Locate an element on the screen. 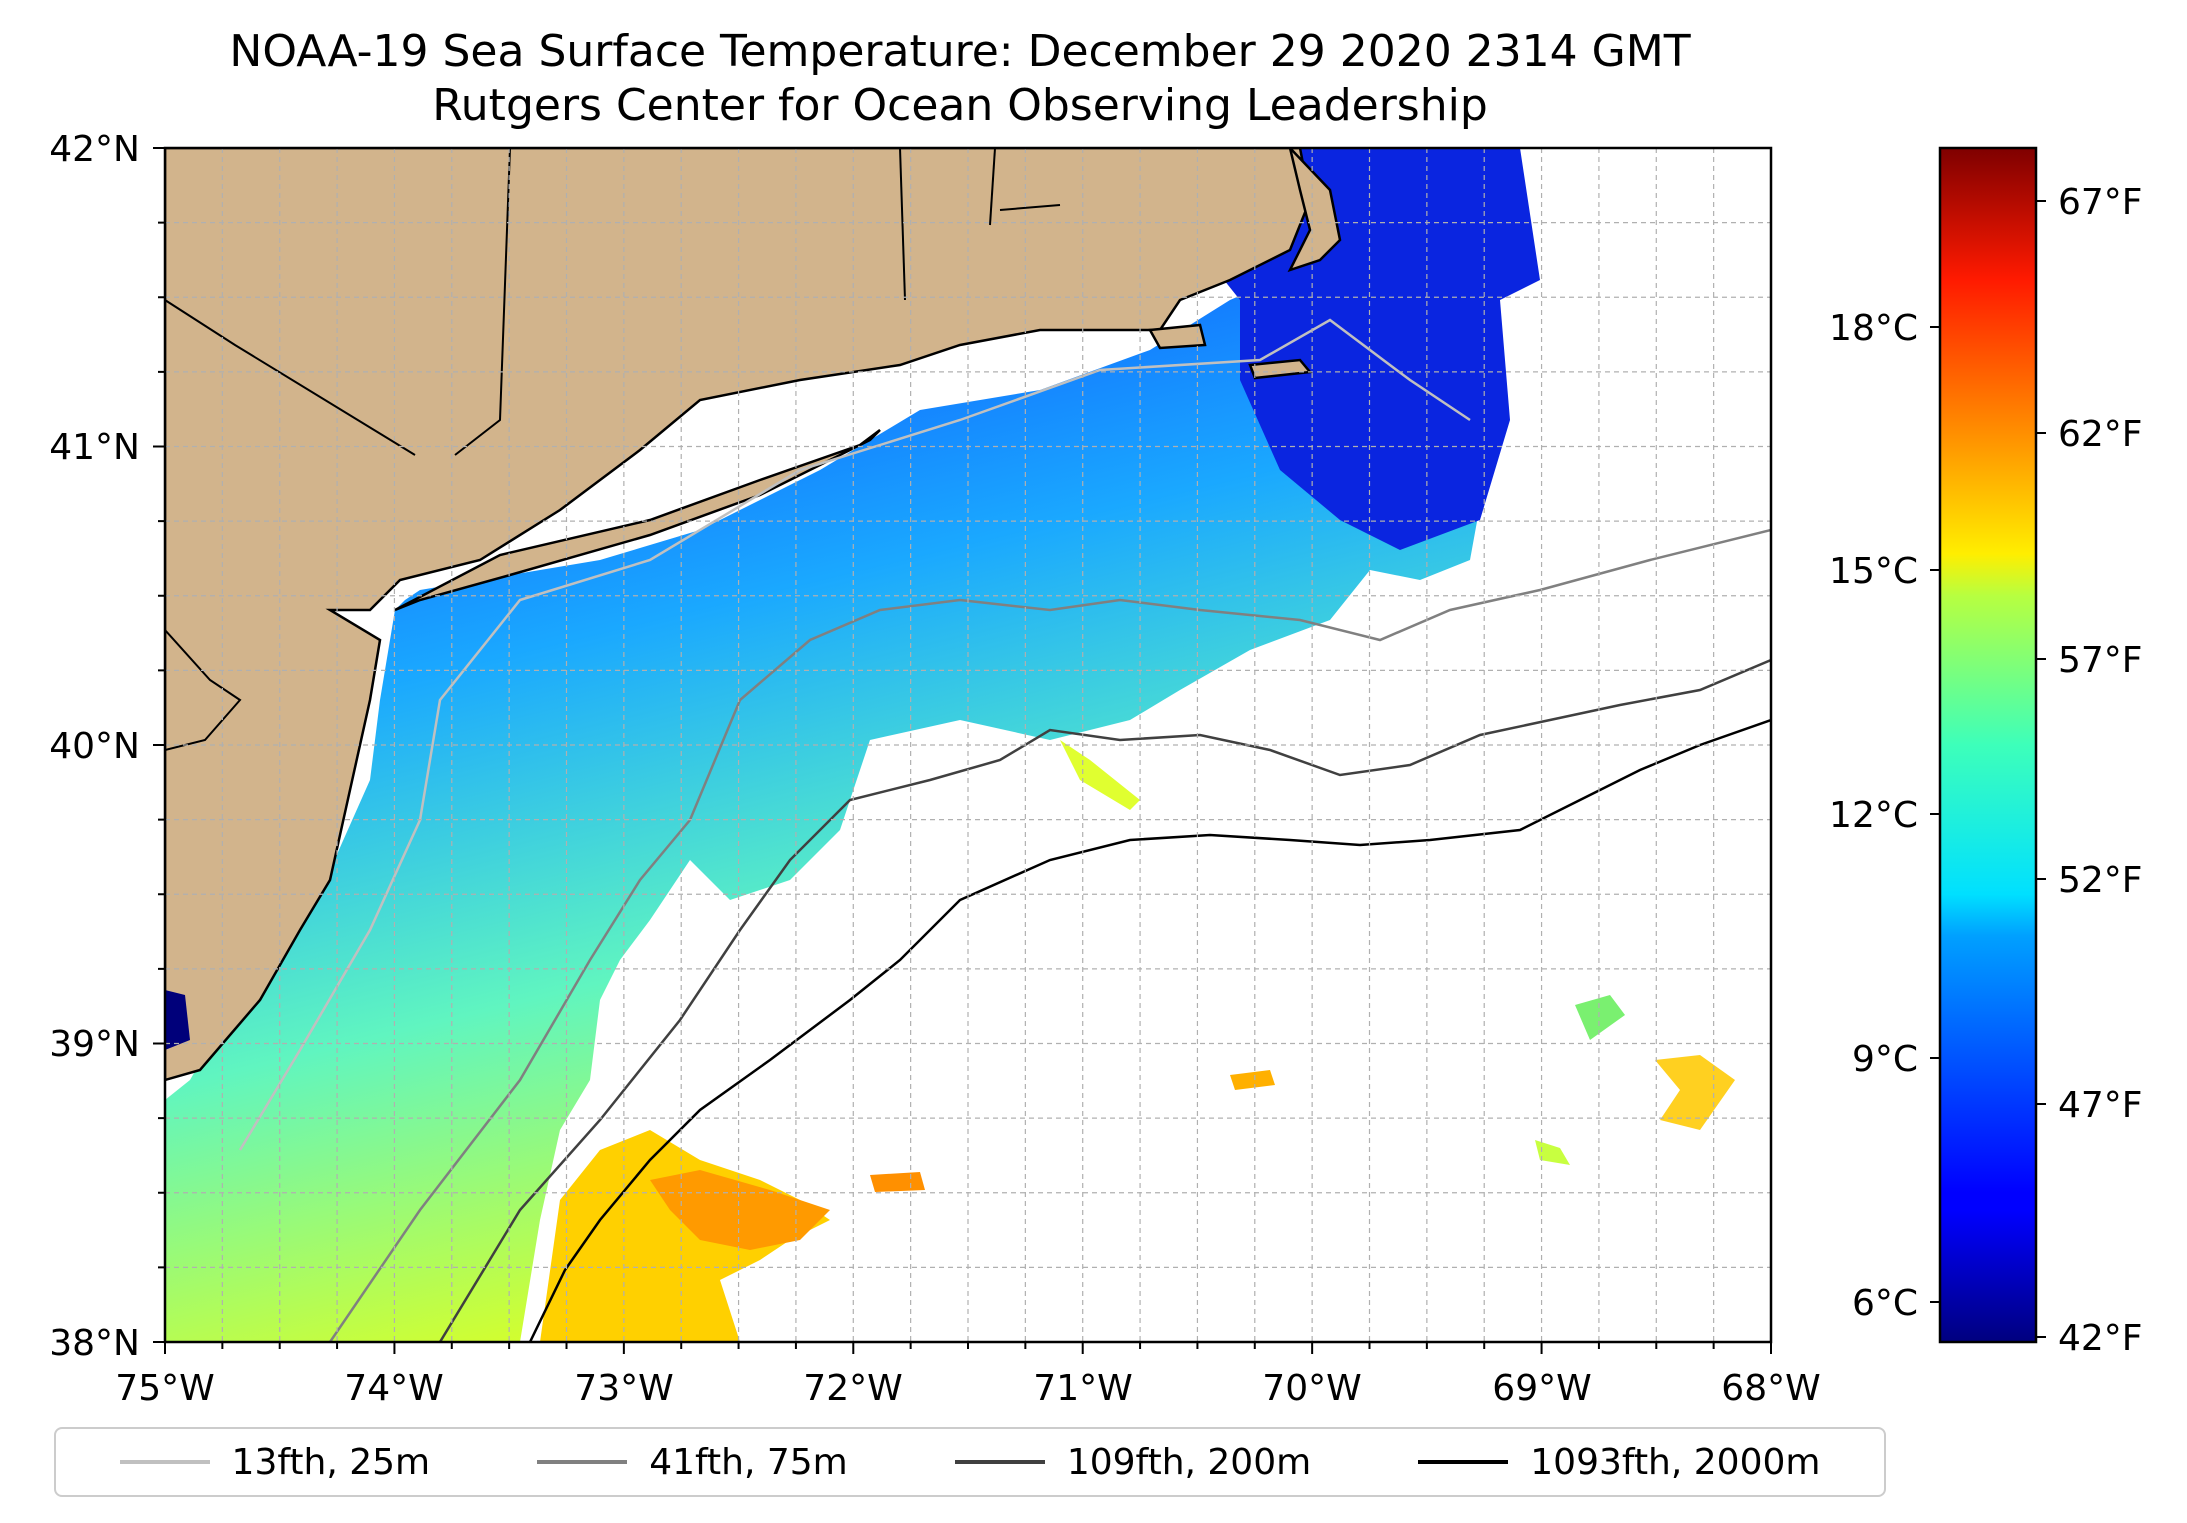 Image resolution: width=2187 pixels, height=1523 pixels. colorbar-fahrenheit-labels: 42°F 47°F 52°F 57°F 62°F 67°F is located at coordinates (2100, 770).